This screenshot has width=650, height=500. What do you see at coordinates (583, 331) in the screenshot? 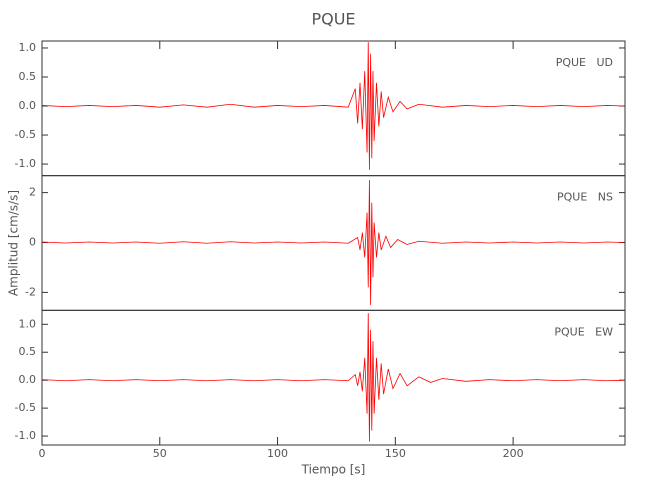
I see `panel-label: PQUE EW` at bounding box center [583, 331].